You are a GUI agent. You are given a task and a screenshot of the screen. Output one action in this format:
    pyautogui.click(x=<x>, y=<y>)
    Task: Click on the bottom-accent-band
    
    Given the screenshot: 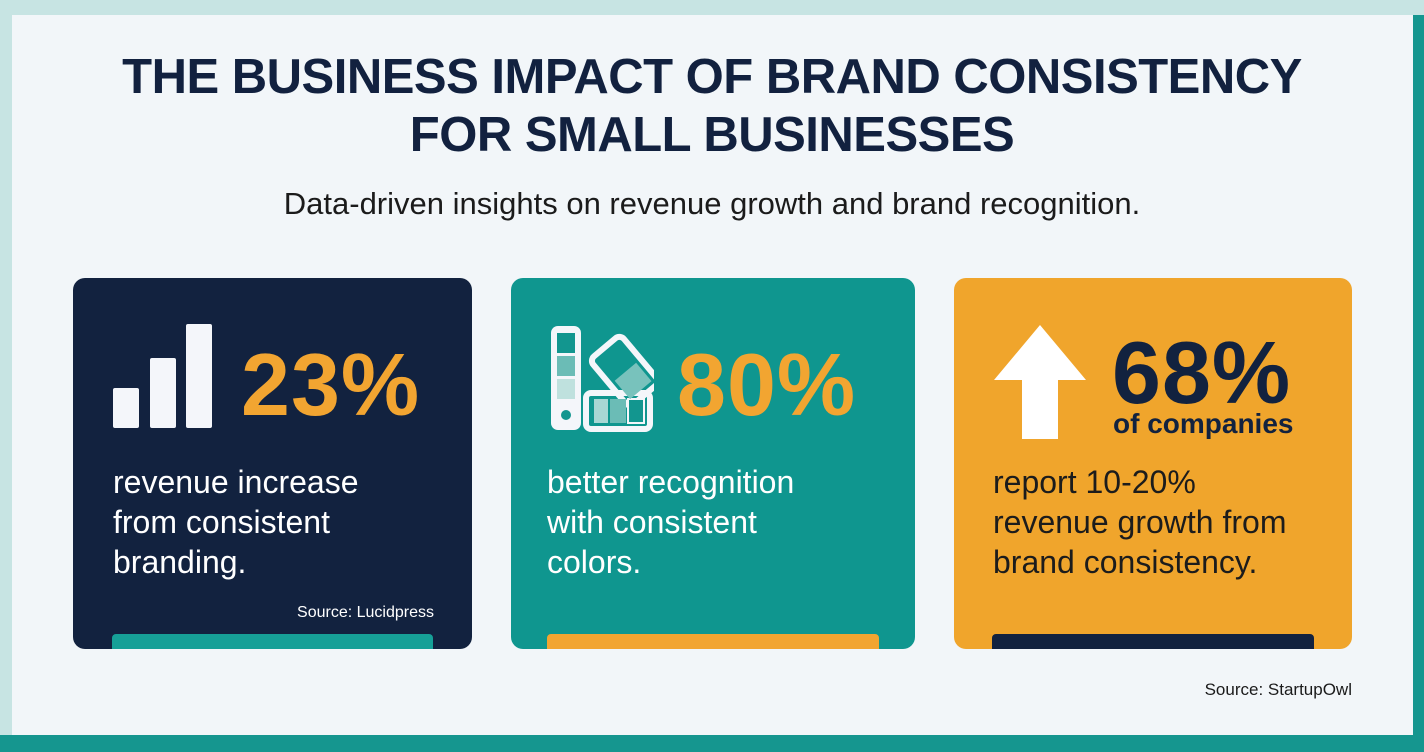 What is the action you would take?
    pyautogui.click(x=712, y=743)
    